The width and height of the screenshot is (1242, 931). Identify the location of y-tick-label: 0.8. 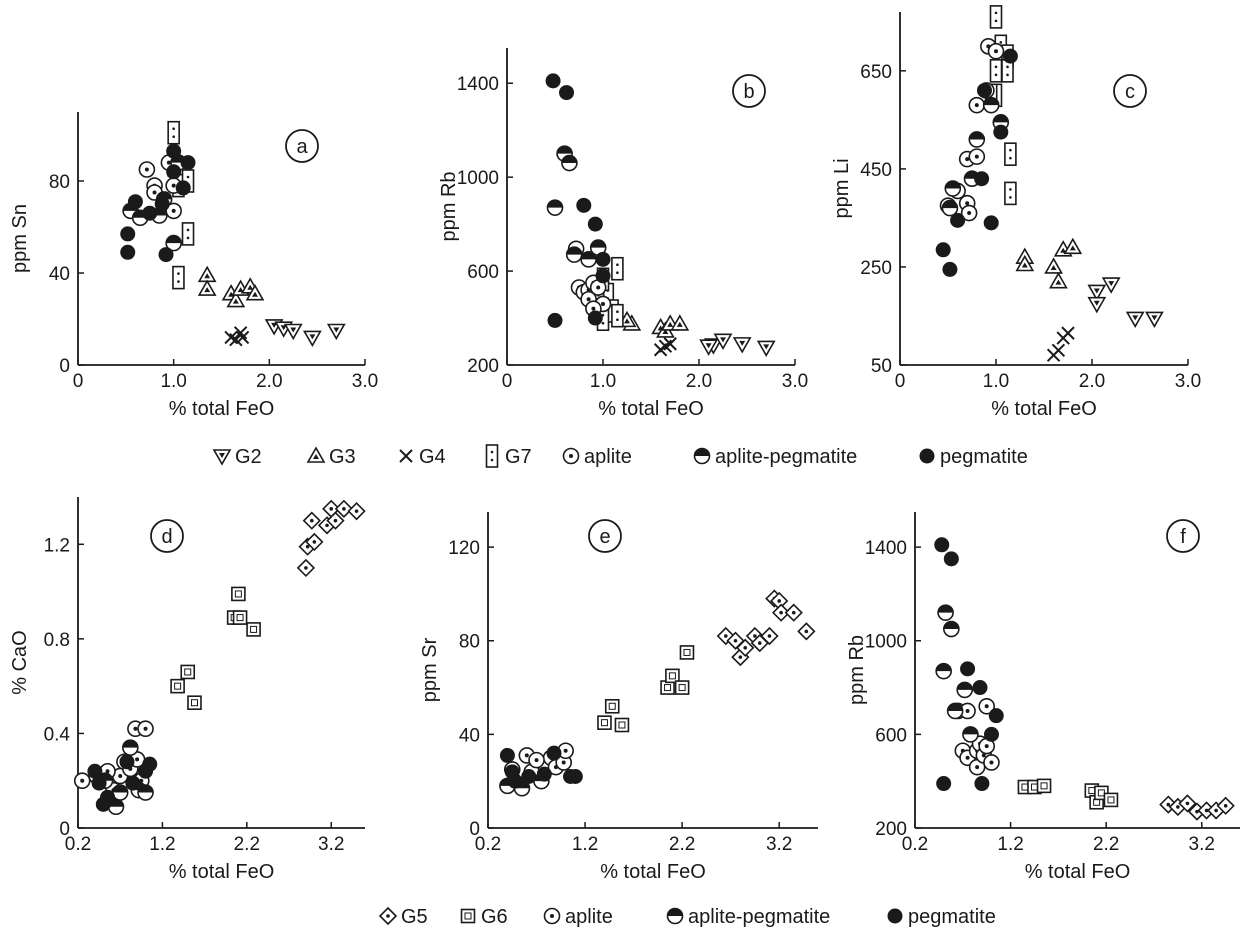
(57, 640).